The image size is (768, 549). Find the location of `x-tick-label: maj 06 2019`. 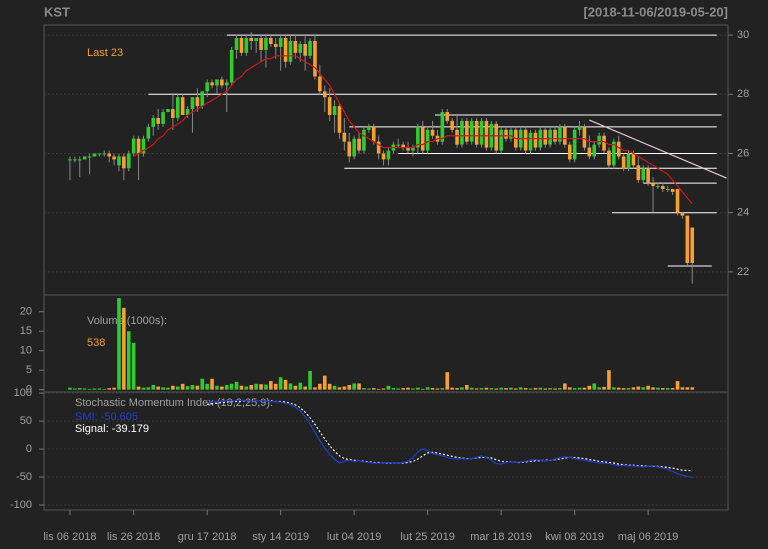

x-tick-label: maj 06 2019 is located at coordinates (648, 537).